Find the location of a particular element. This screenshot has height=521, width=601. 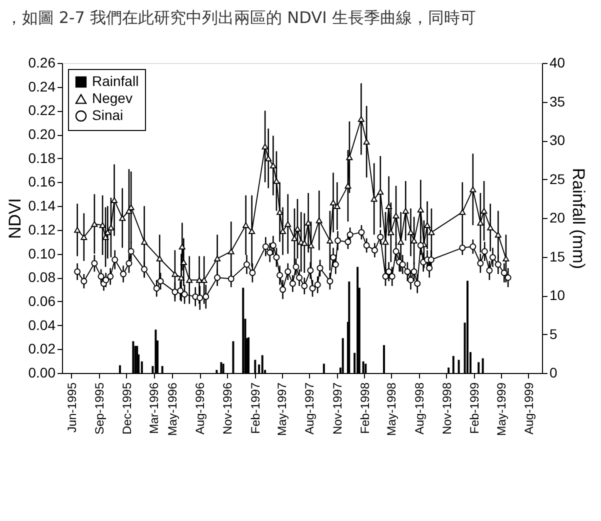

y-tick-label: 0.20 is located at coordinates (42, 134).